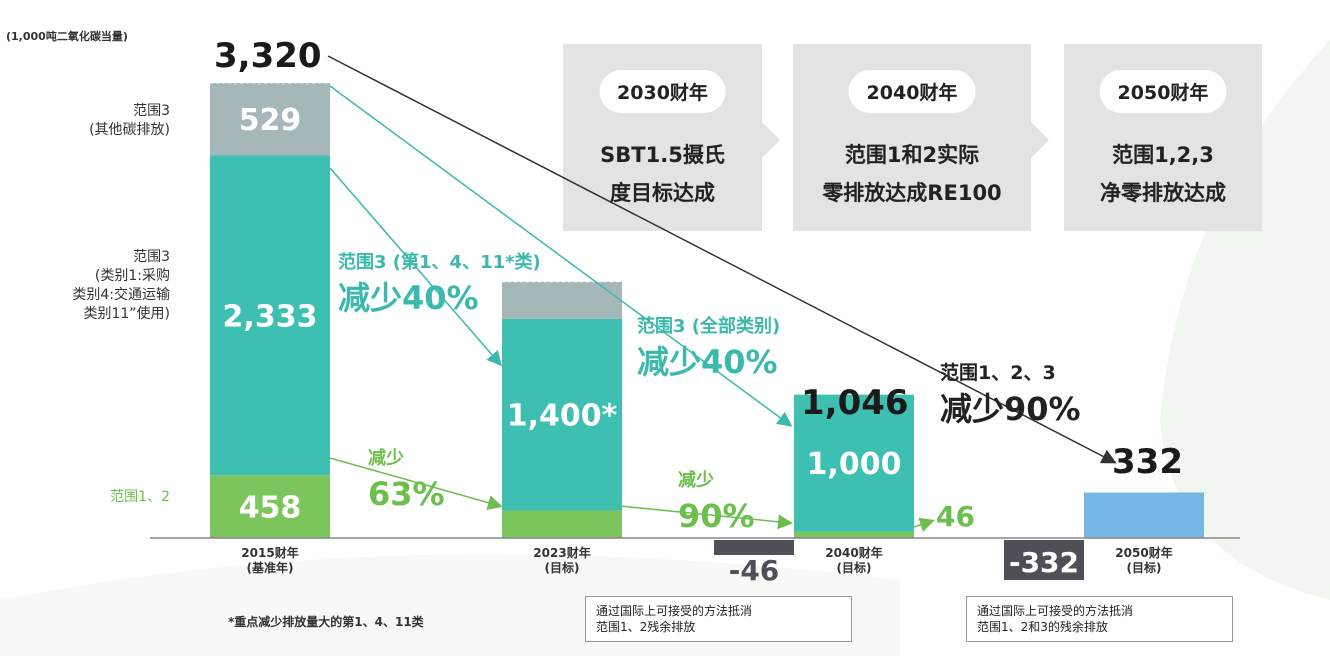  What do you see at coordinates (1099, 619) in the screenshot?
I see `note-offset-2050: 通过国际上可接受的方法抵消 范围1、2和3的残余排放` at bounding box center [1099, 619].